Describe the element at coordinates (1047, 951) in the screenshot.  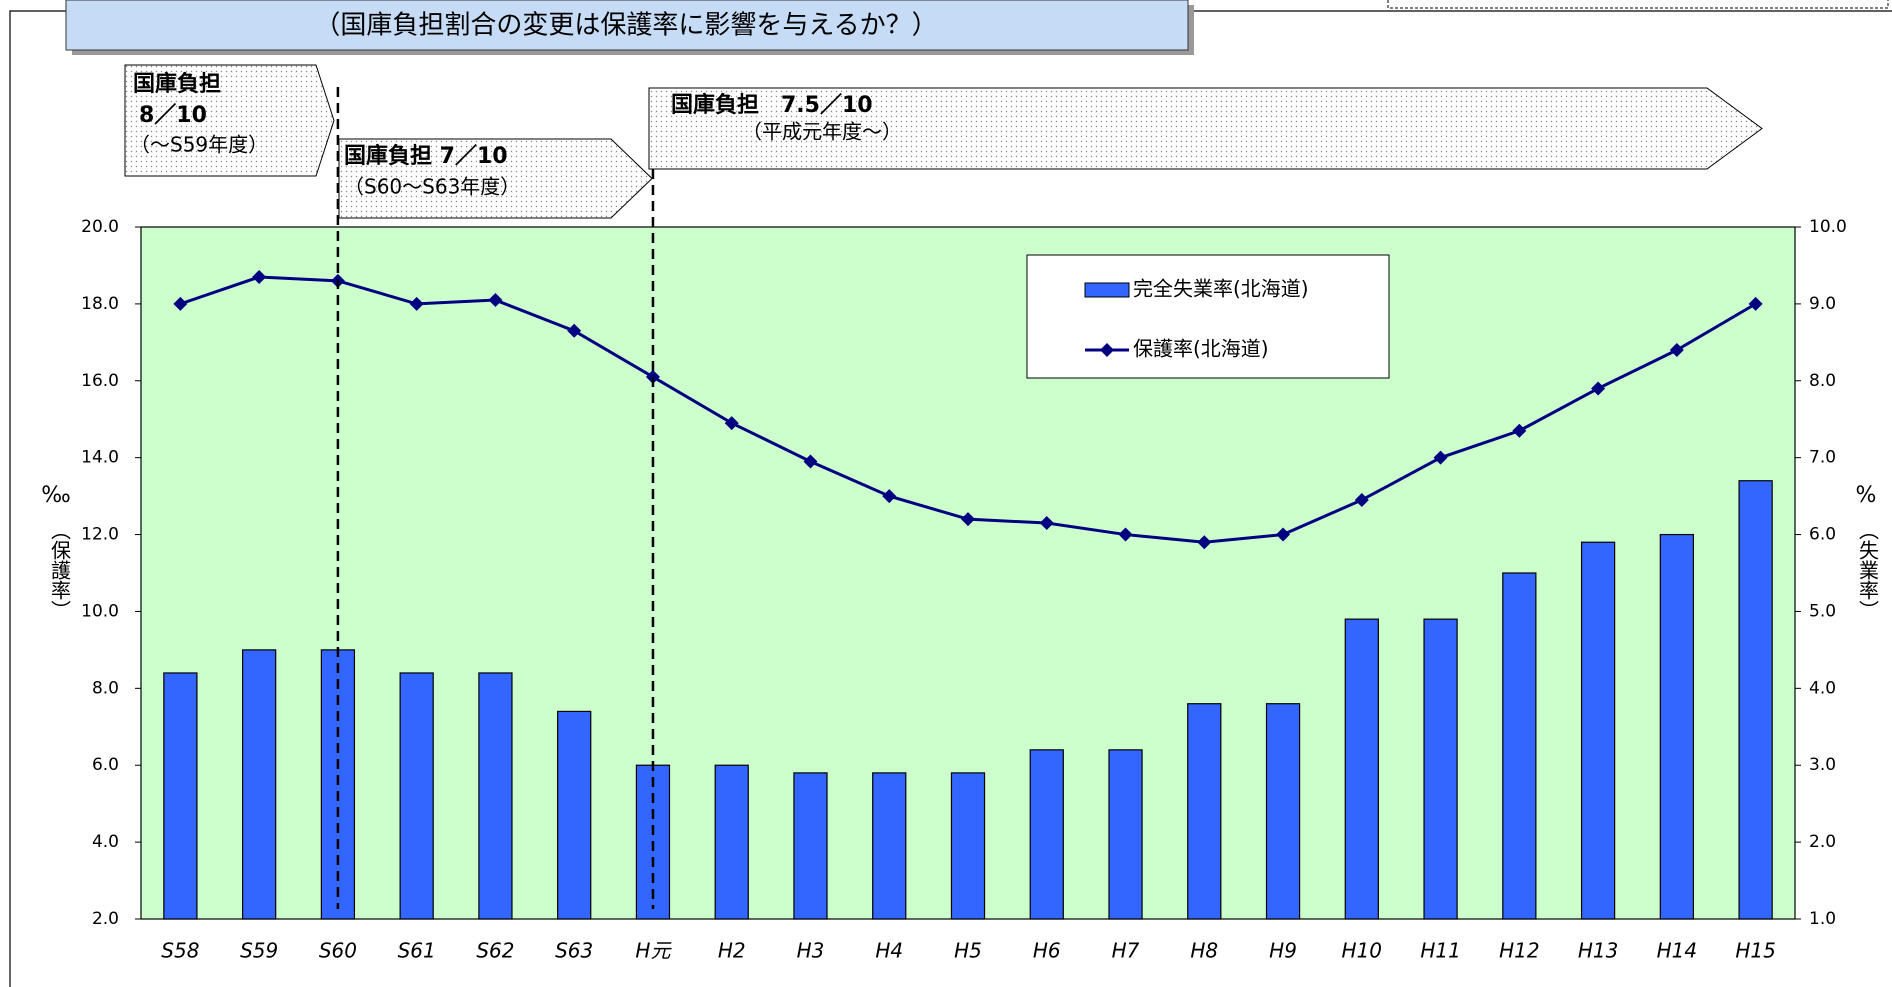
I see `x-tick-label: H6` at that location.